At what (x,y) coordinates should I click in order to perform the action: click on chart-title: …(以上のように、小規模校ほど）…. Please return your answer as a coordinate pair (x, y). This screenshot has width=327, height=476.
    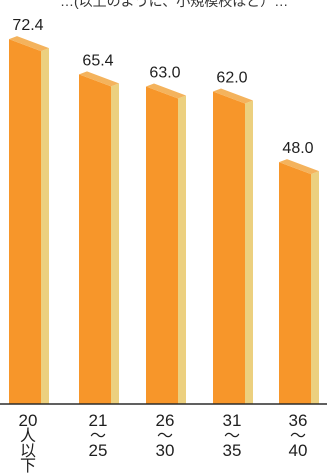
    Looking at the image, I should click on (174, 4).